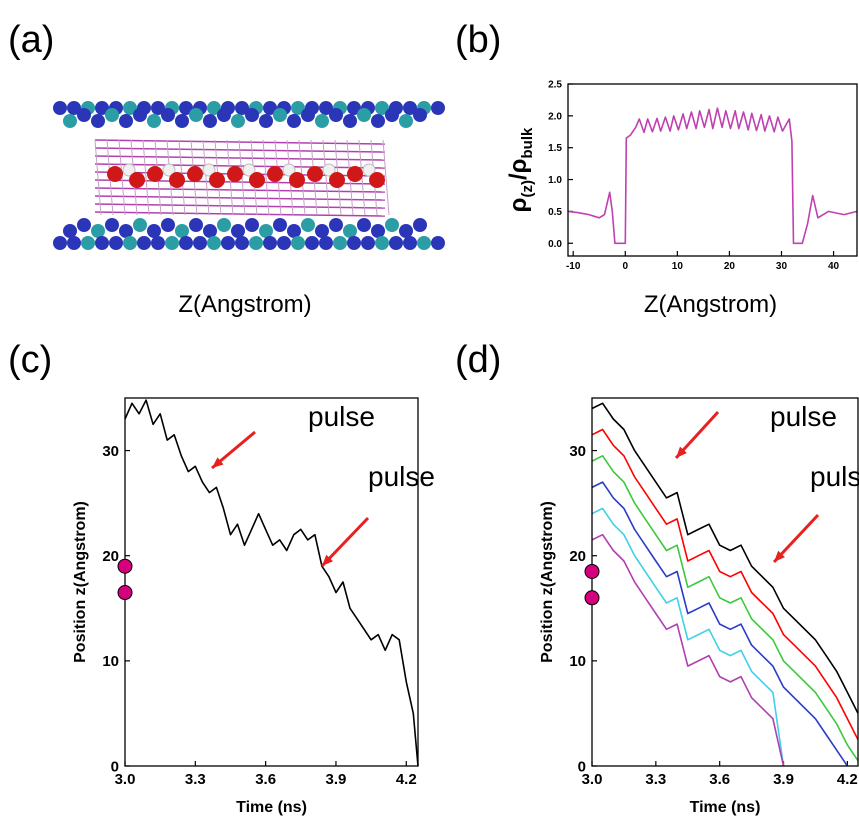 The height and width of the screenshot is (827, 859). I want to click on y-axis-label-part: bulk, so click(527, 142).